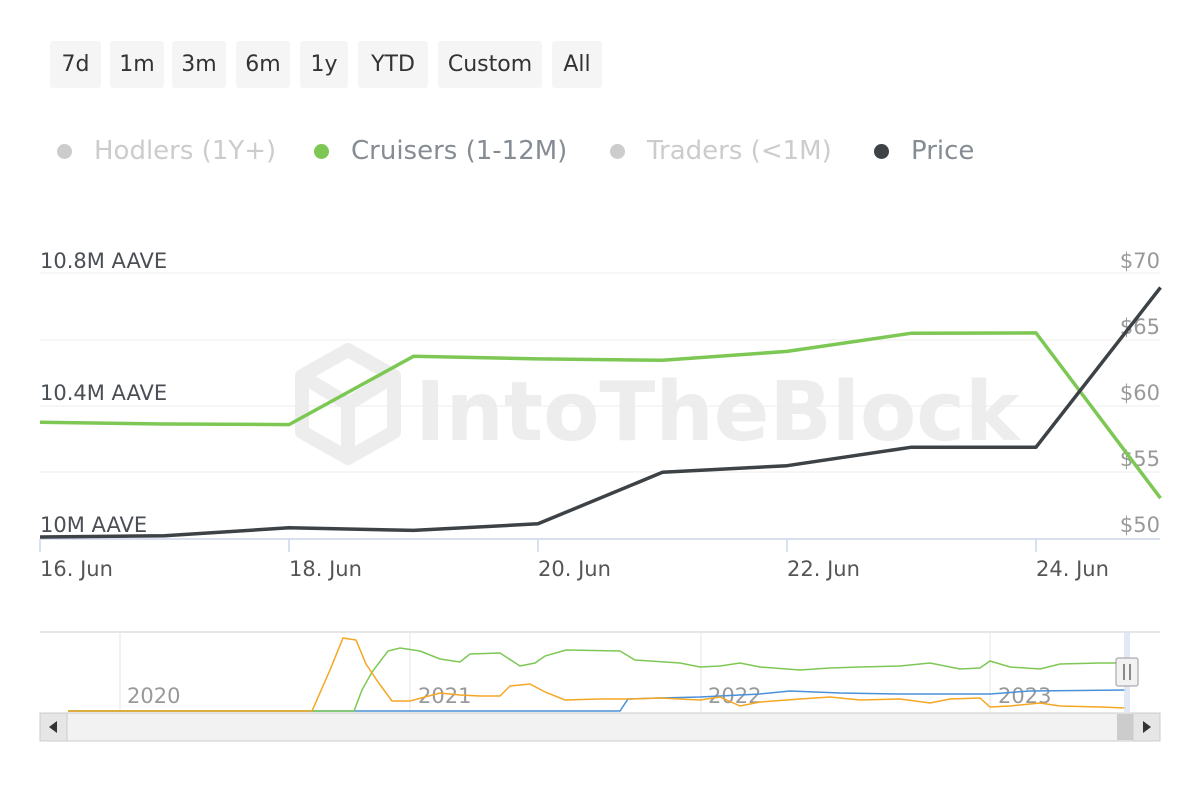 This screenshot has width=1200, height=800. I want to click on right-y-tick-label: $50, so click(1140, 525).